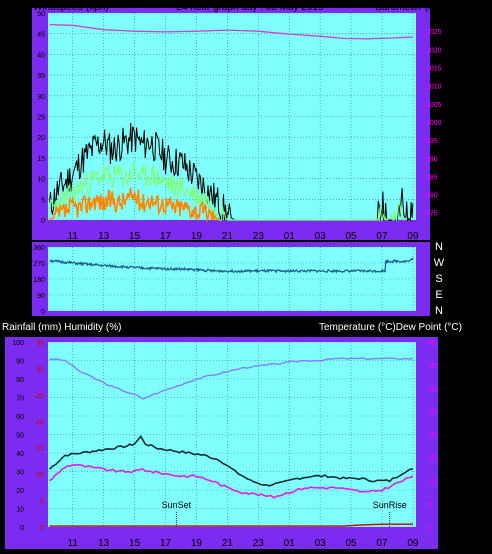  What do you see at coordinates (40, 436) in the screenshot?
I see `y-axis-rainfall: 0 5 10 15 20 25 30 35` at bounding box center [40, 436].